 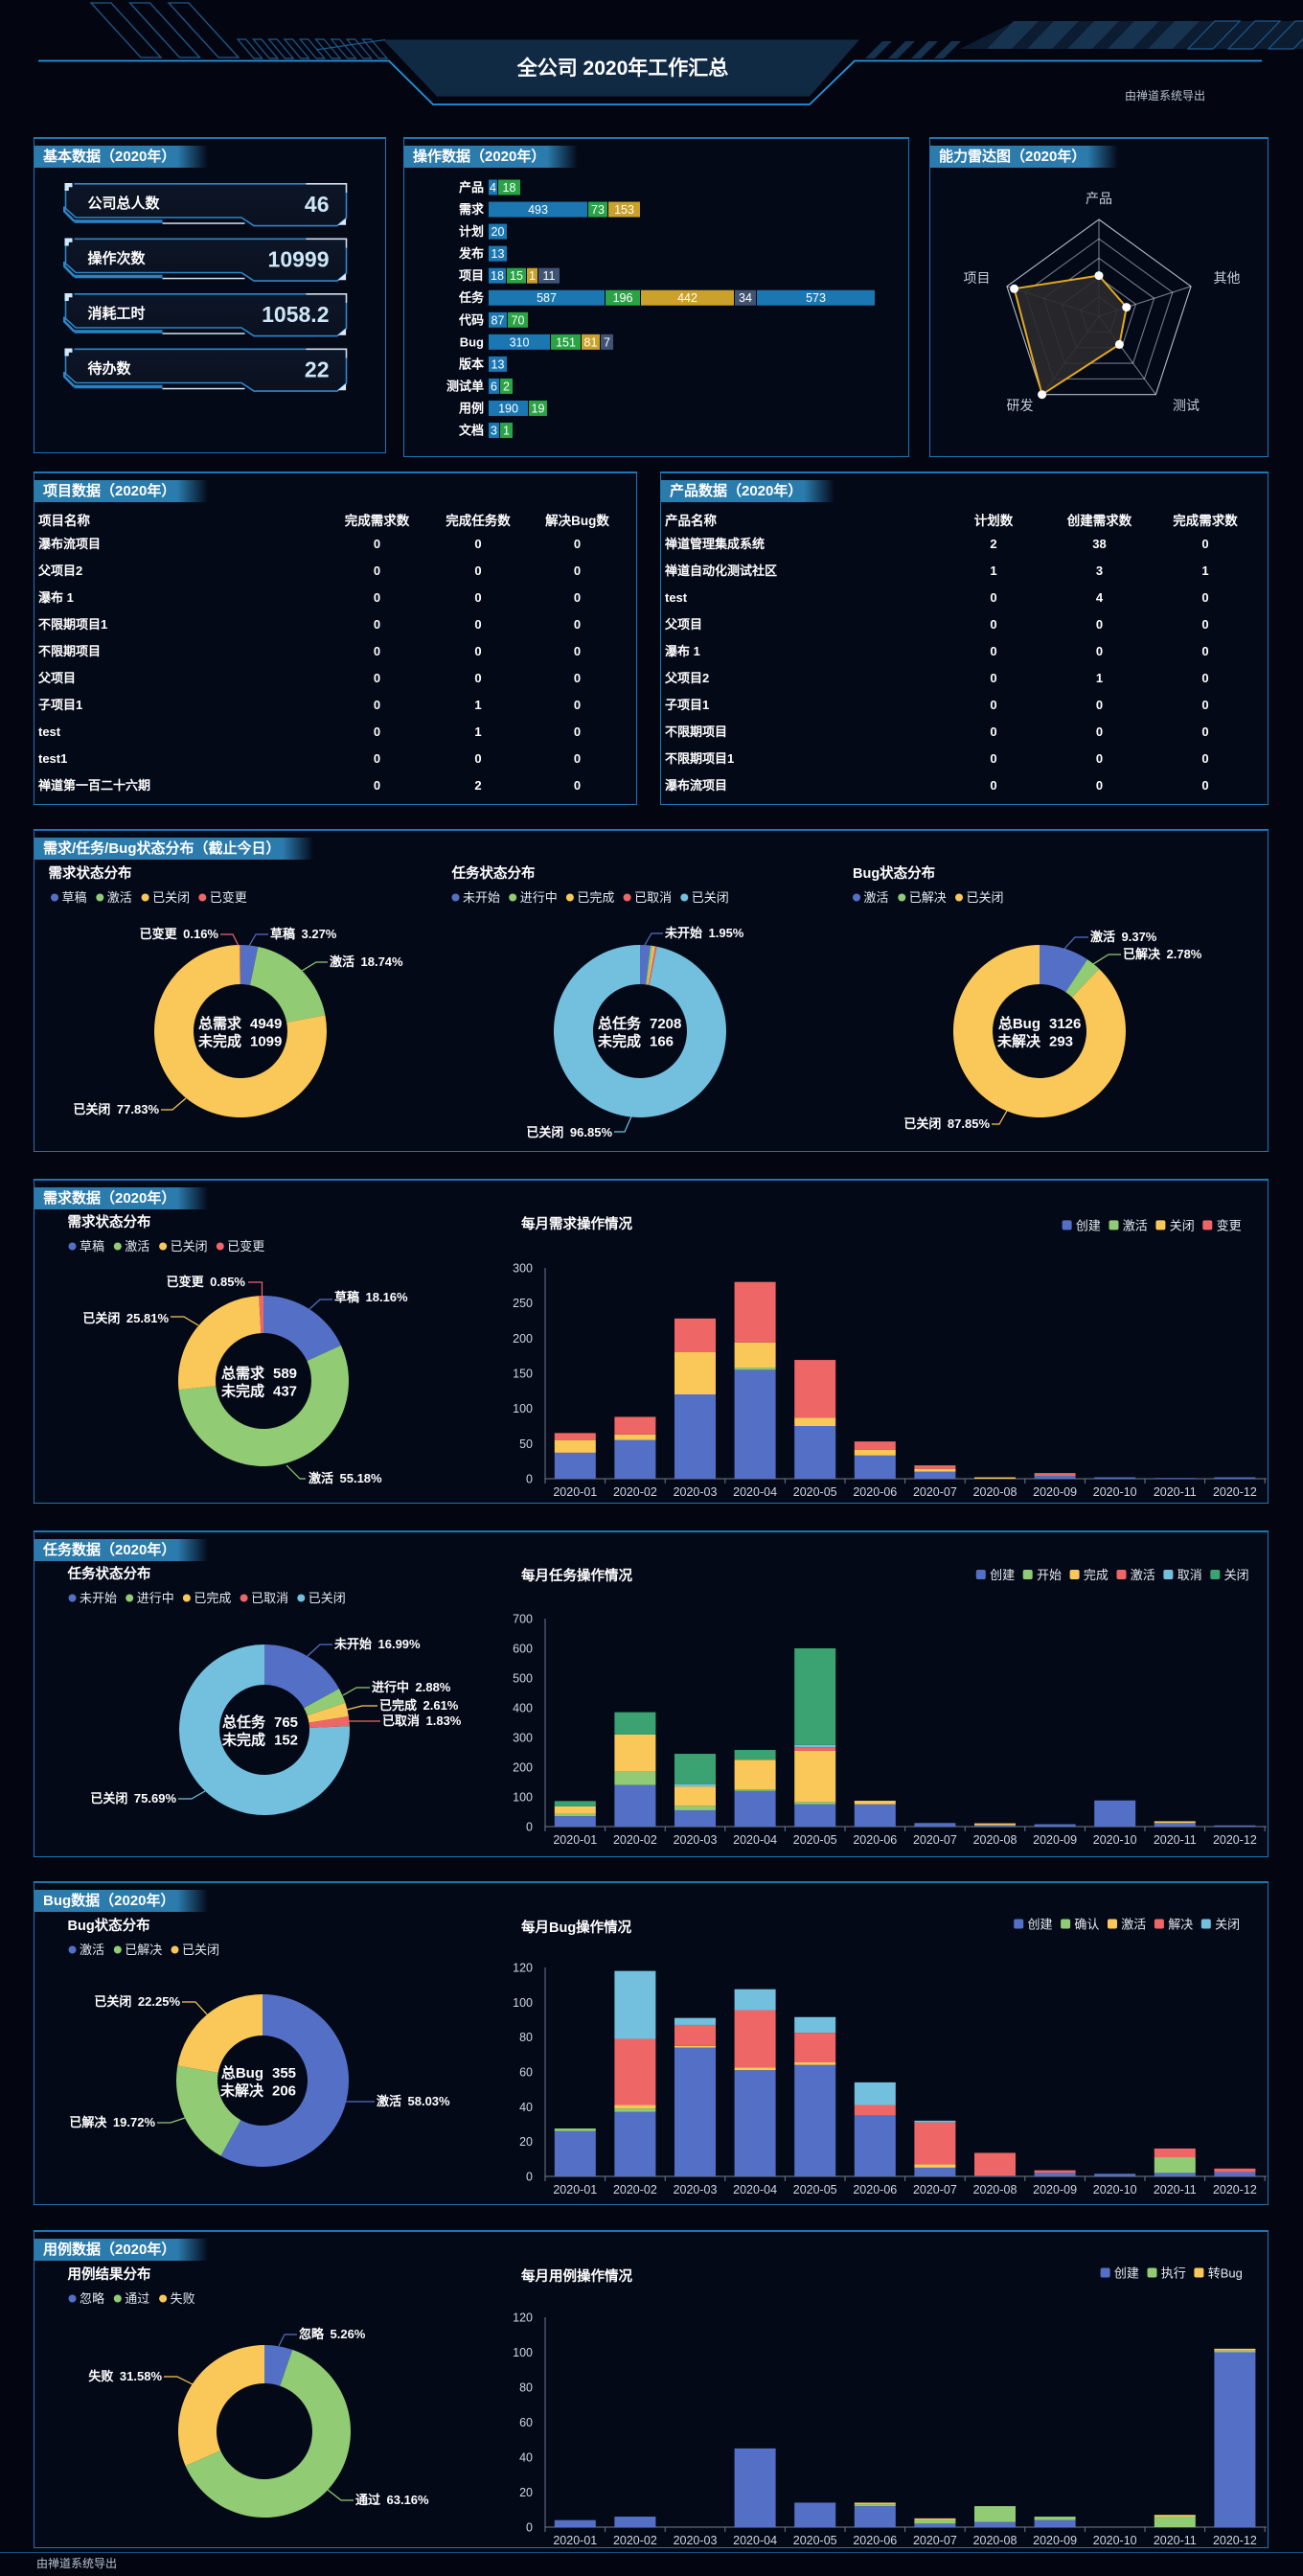 What do you see at coordinates (699, 759) in the screenshot?
I see `svg-text: 不限期项目1` at bounding box center [699, 759].